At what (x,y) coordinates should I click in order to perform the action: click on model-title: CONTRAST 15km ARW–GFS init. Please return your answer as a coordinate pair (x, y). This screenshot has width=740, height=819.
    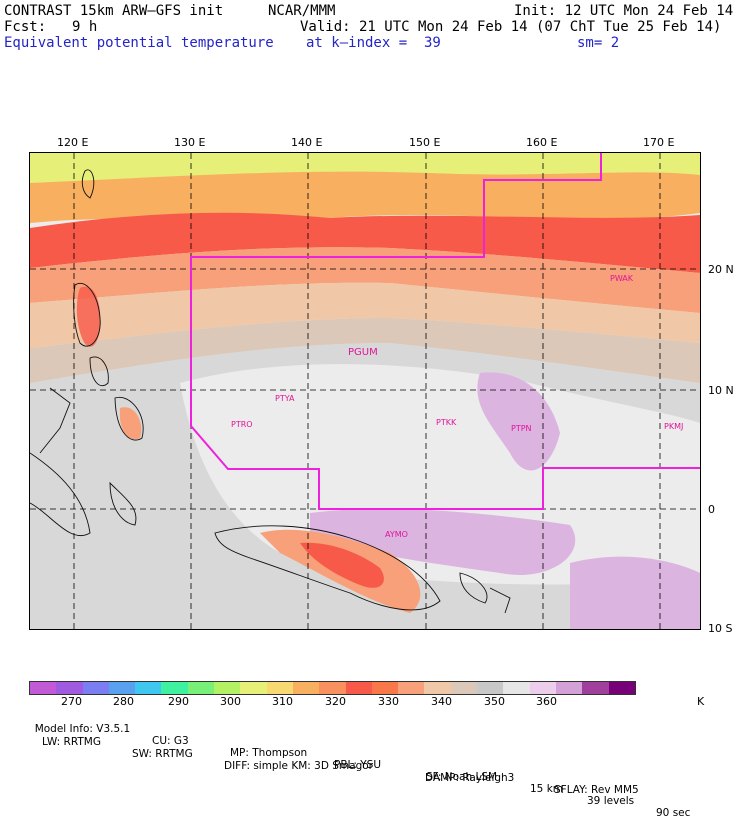
    Looking at the image, I should click on (114, 11).